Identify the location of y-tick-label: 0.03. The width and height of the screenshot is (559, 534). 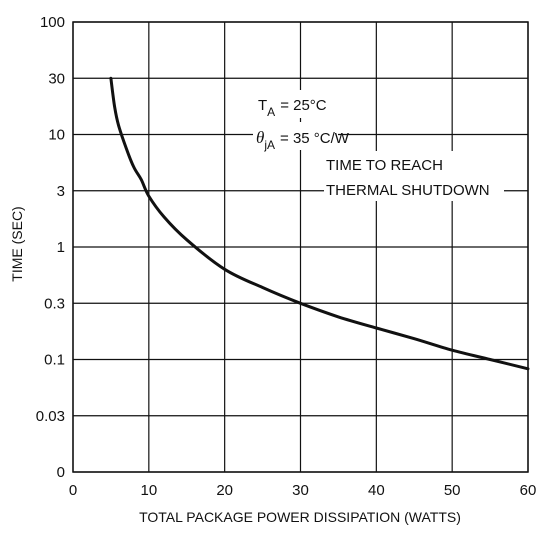
(50, 416).